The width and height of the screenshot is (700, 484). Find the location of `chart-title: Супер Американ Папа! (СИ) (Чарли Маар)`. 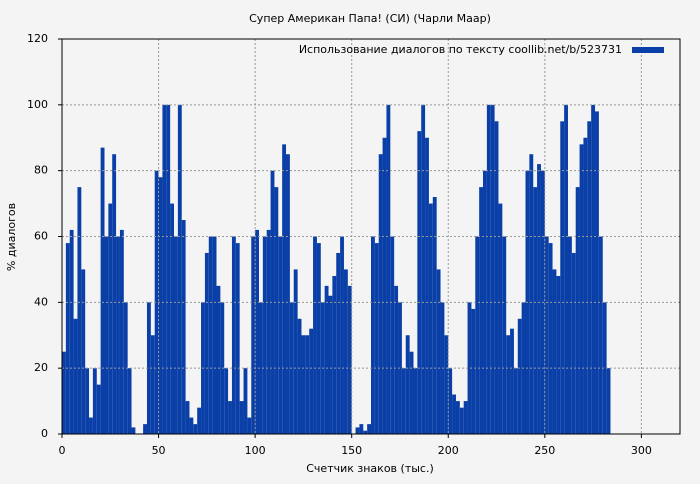

chart-title: Супер Американ Папа! (СИ) (Чарли Маар) is located at coordinates (370, 18).